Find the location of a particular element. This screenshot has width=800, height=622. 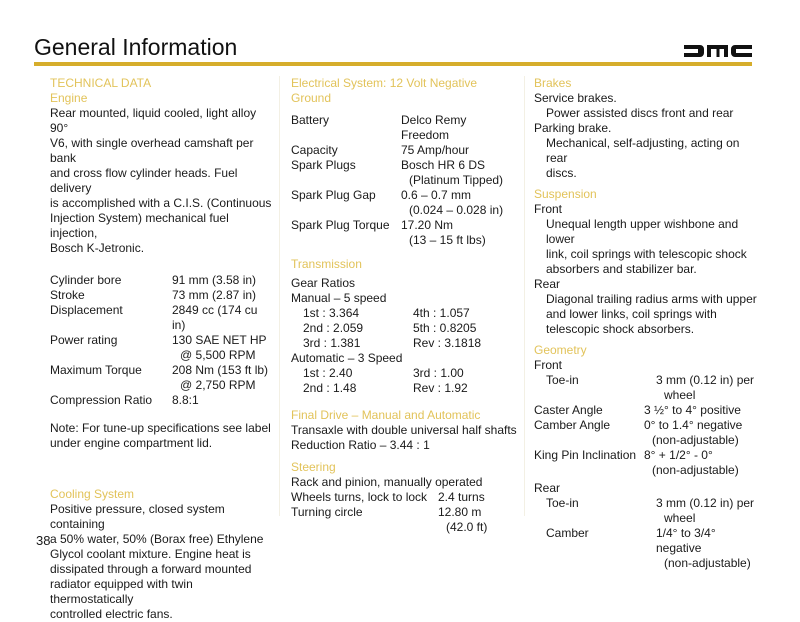

spec-value-line: 75 Amp/hour is located at coordinates (435, 150).